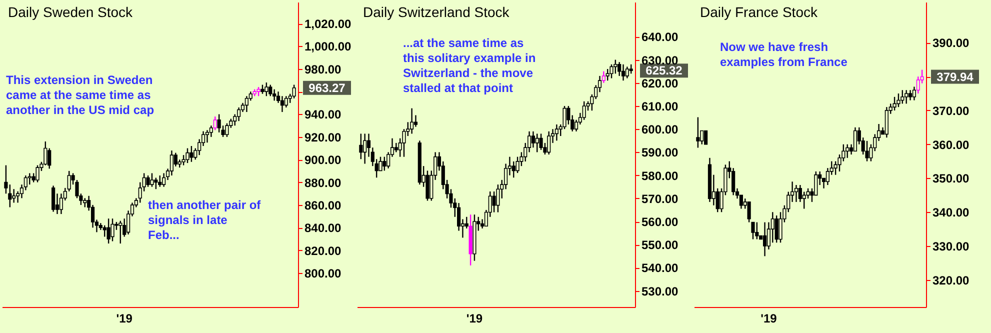  Describe the element at coordinates (955, 77) in the screenshot. I see `text: 379.94` at that location.